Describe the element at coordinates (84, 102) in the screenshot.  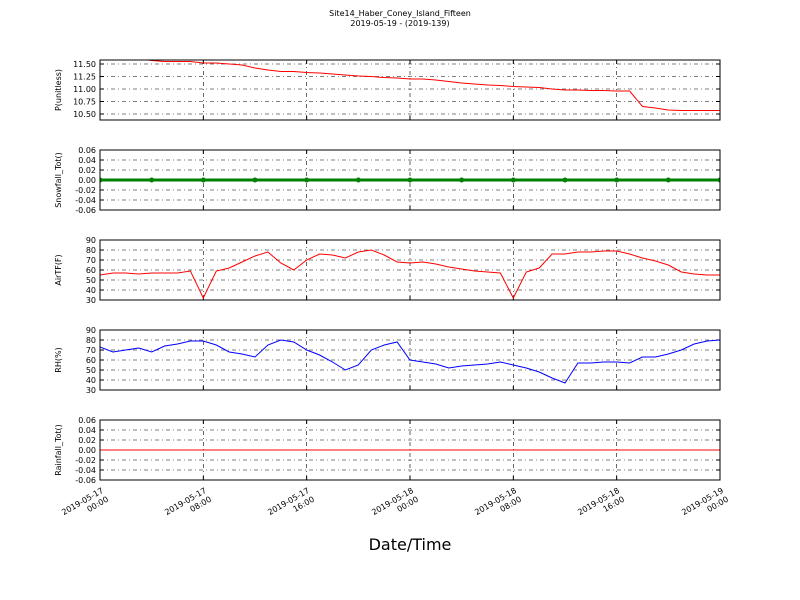
I see `y-tick-label: 10.75` at that location.